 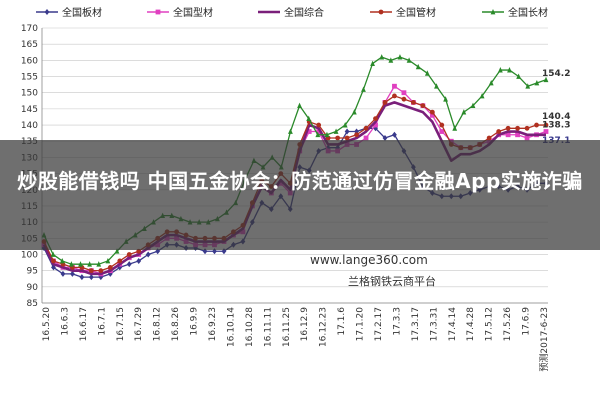 I want to click on y-tick-label: 165, so click(x=29, y=45).